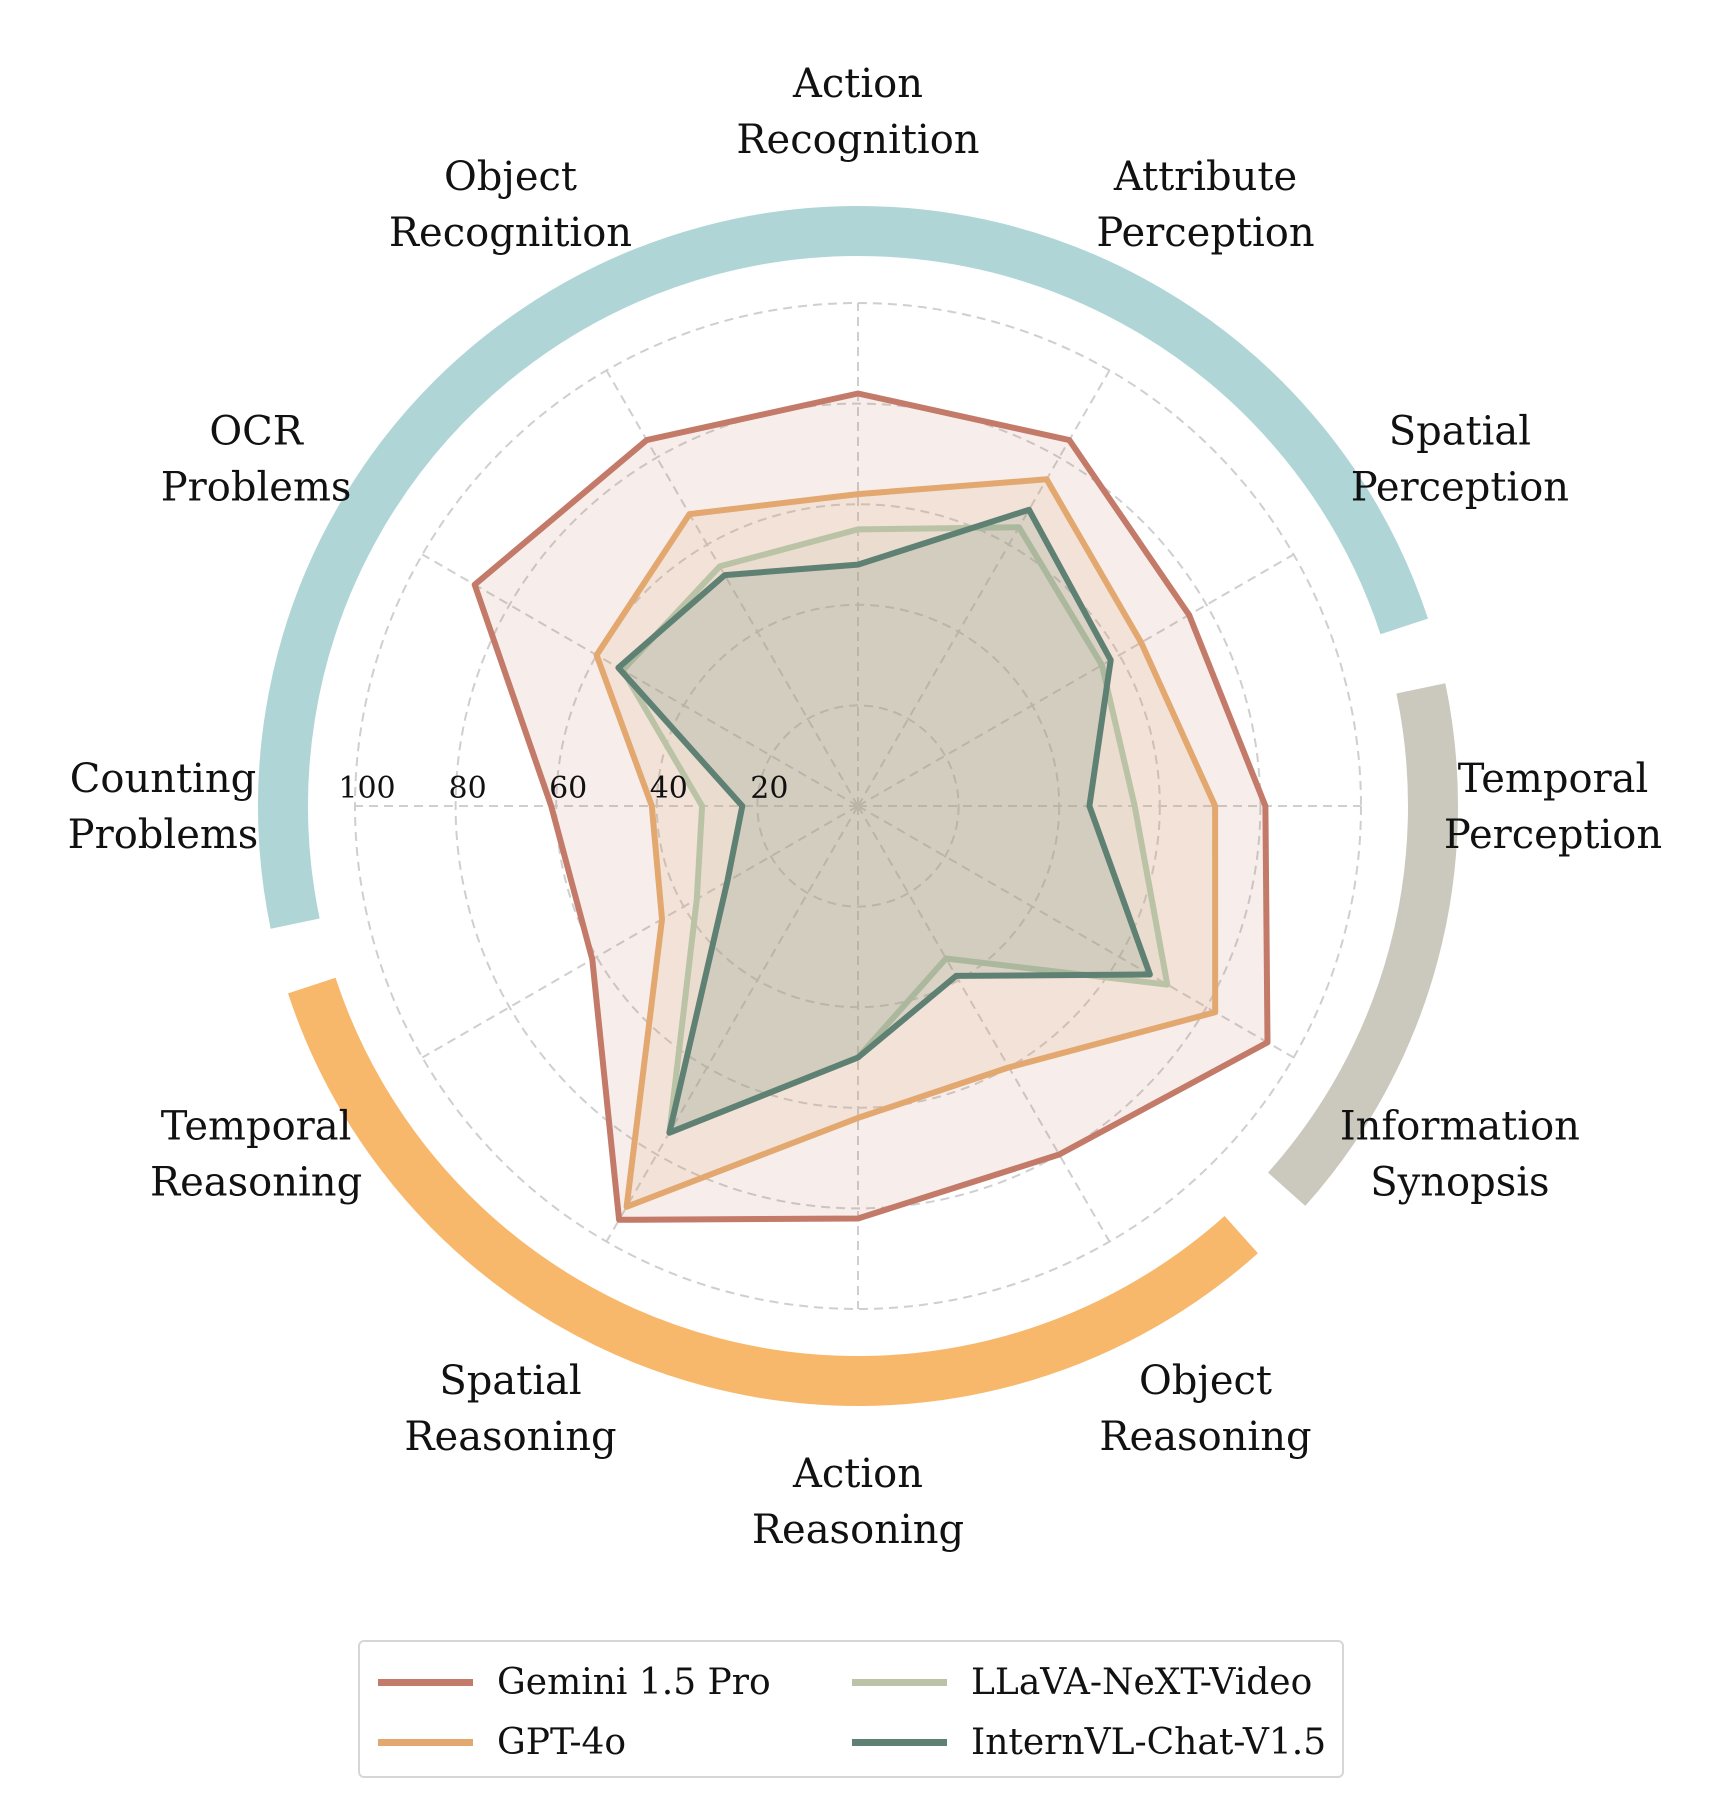  What do you see at coordinates (510, 1409) in the screenshot?
I see `axis-label-spatial-reasoning: Spatial Reasoning` at bounding box center [510, 1409].